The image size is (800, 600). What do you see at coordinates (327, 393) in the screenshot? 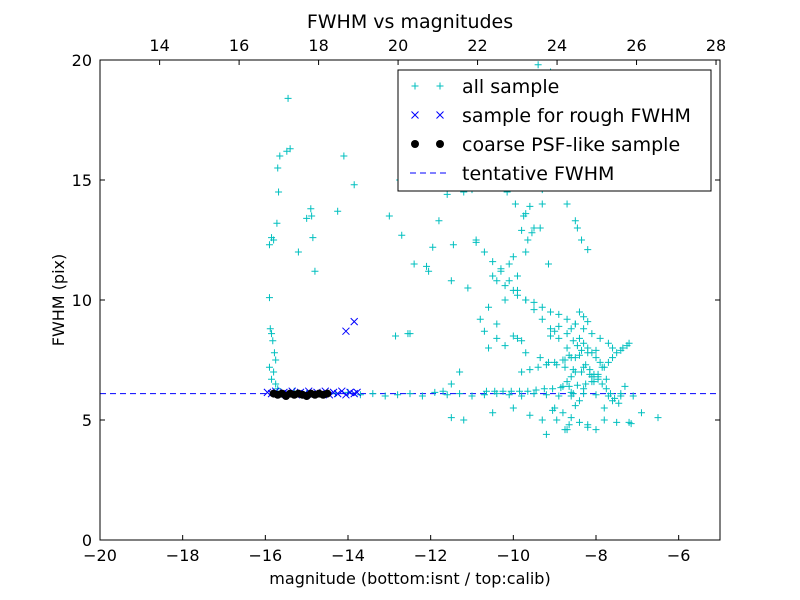
I see `coarse-psf-point` at bounding box center [327, 393].